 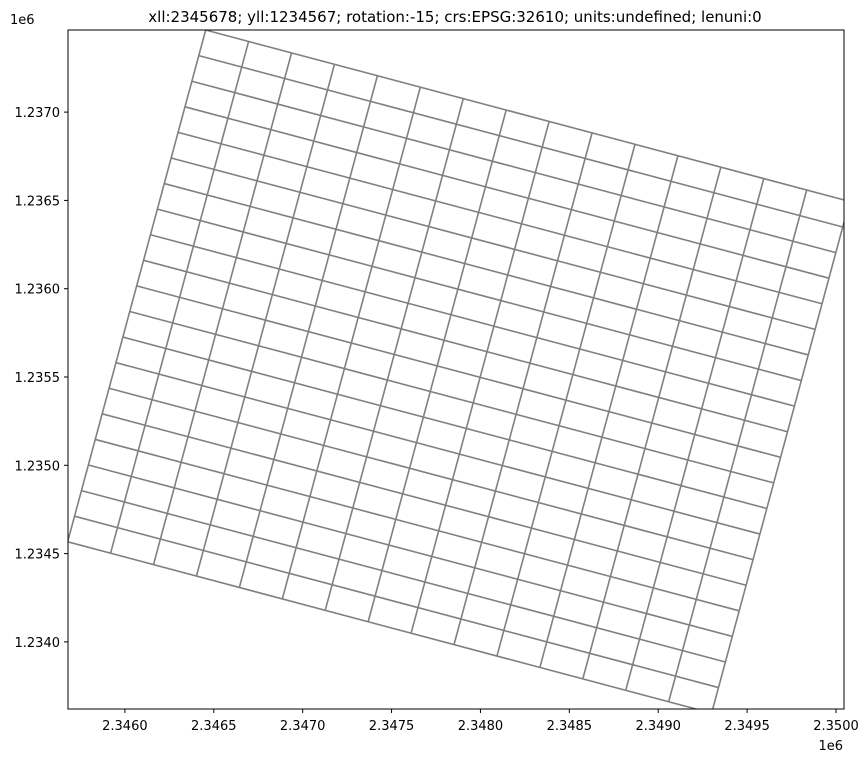 I want to click on y-axis-offset-label: 1e6, so click(x=22, y=20).